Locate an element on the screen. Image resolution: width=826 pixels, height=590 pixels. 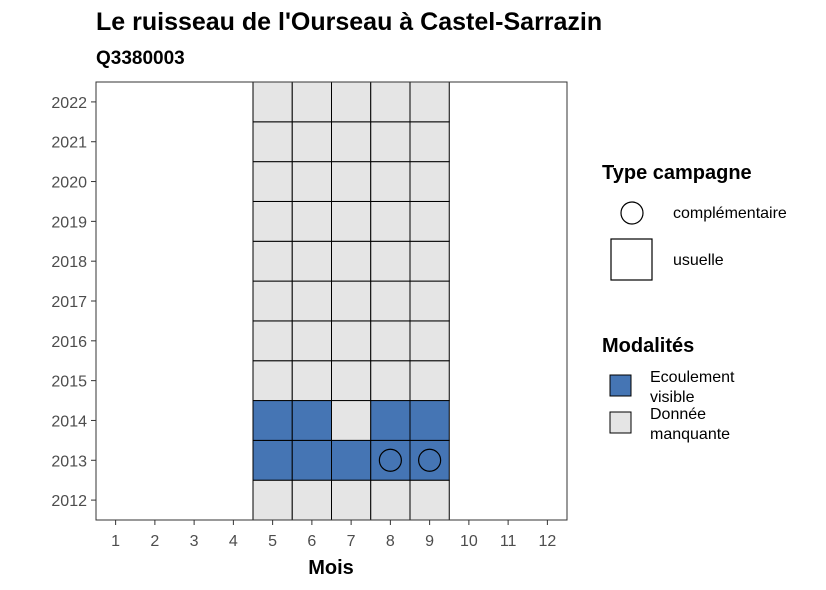
y-tick-label: 2012 is located at coordinates (69, 501).